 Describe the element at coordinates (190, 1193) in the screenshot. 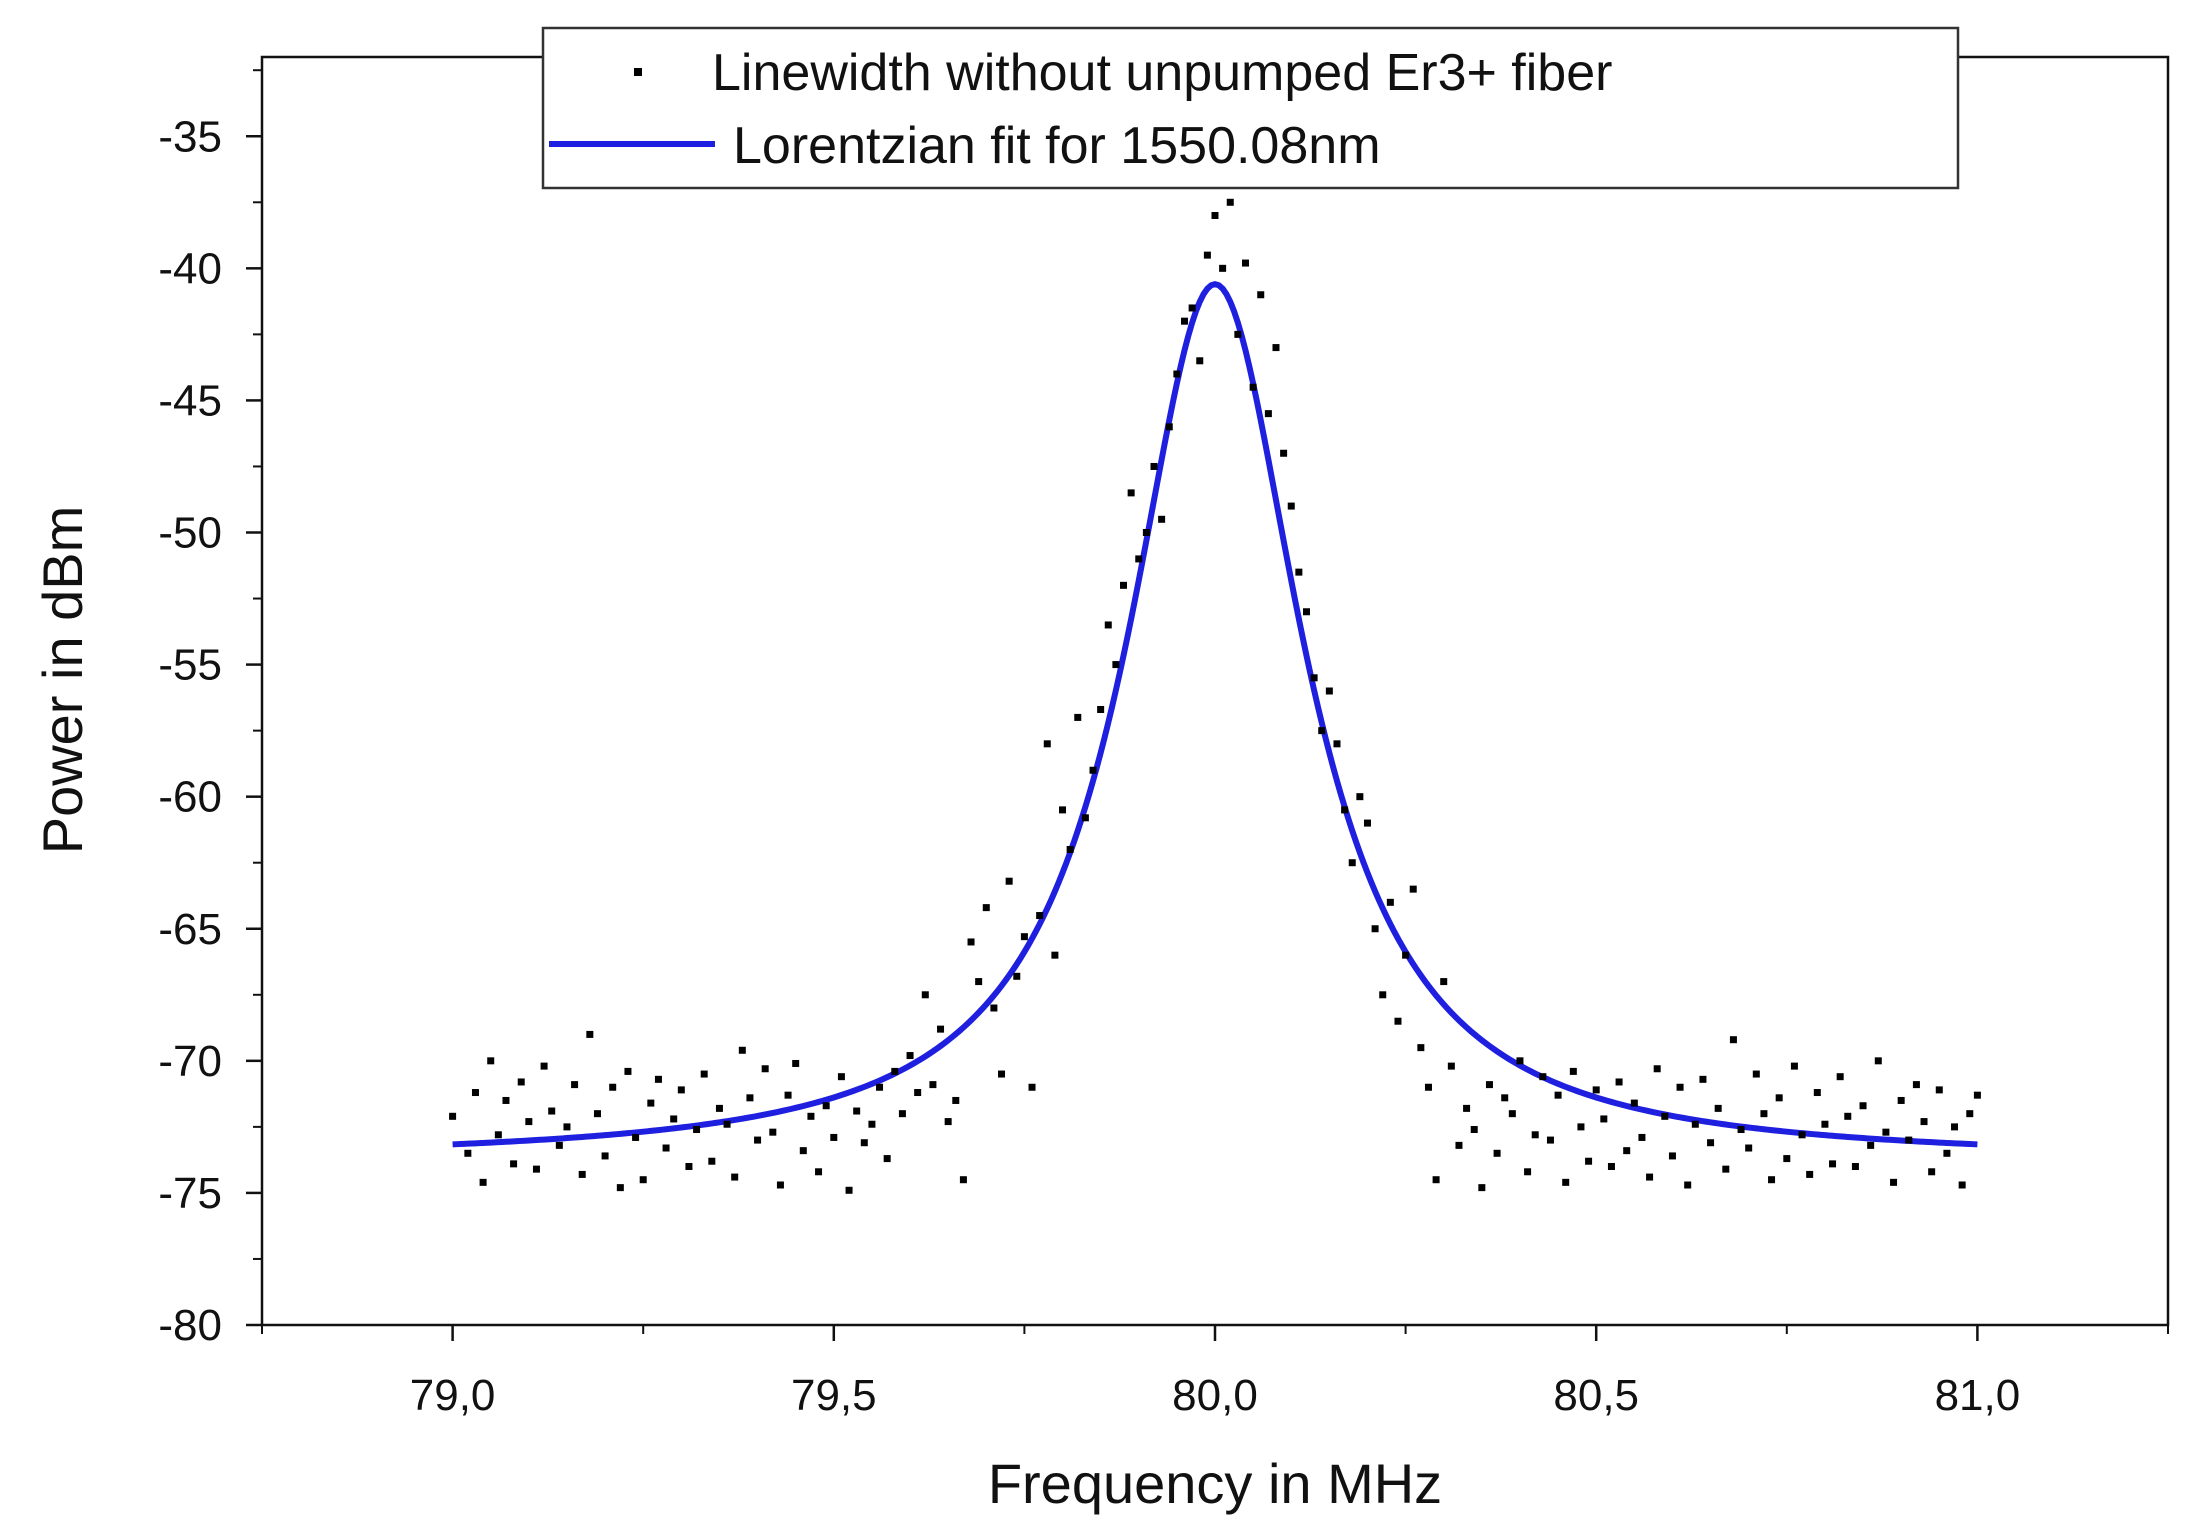

I see `y-tick-label: -75` at that location.